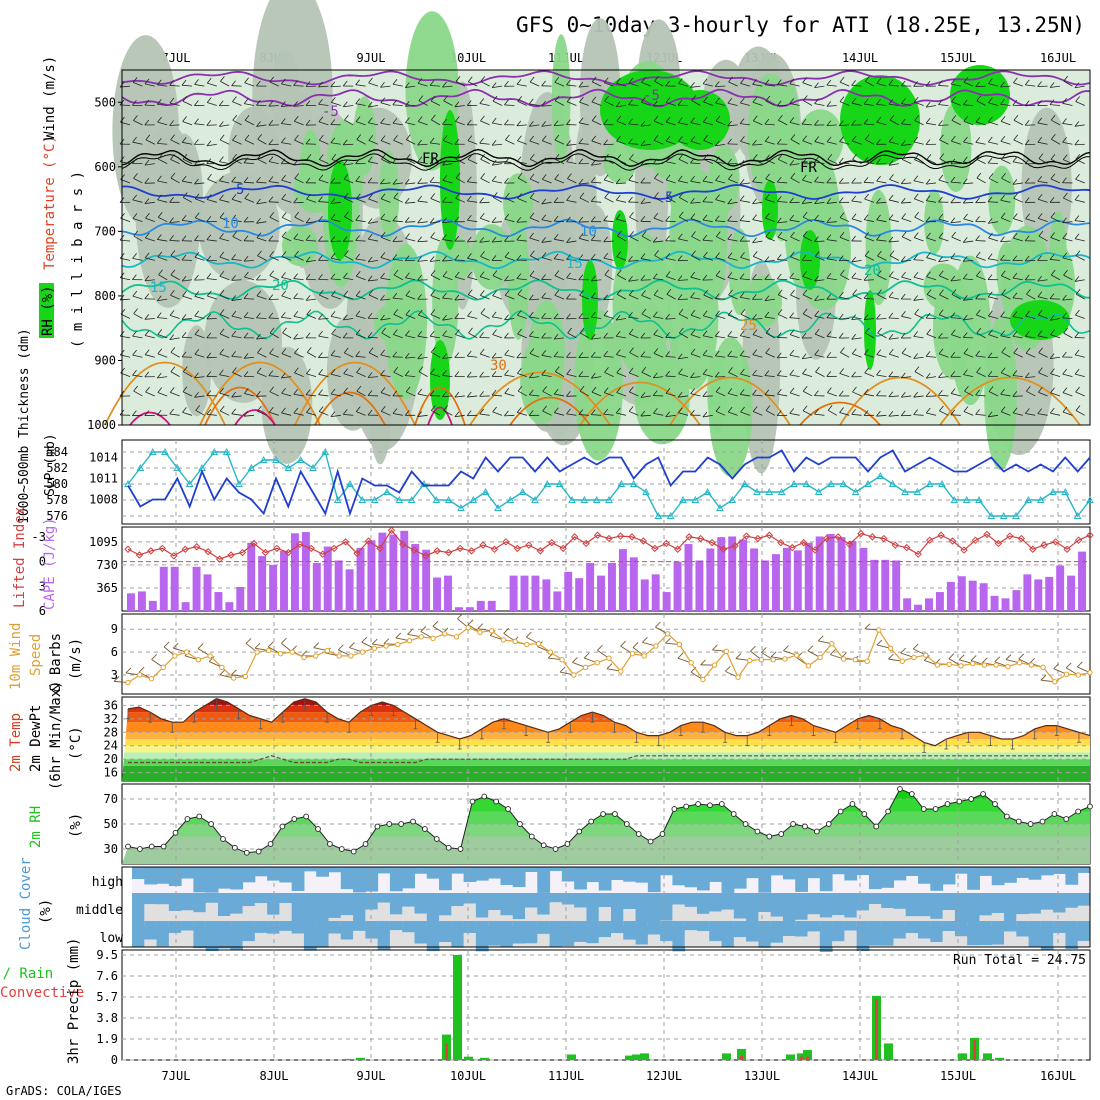 The image size is (1100, 1100). Describe the element at coordinates (114, 675) in the screenshot. I see `wind-tick: 3` at that location.